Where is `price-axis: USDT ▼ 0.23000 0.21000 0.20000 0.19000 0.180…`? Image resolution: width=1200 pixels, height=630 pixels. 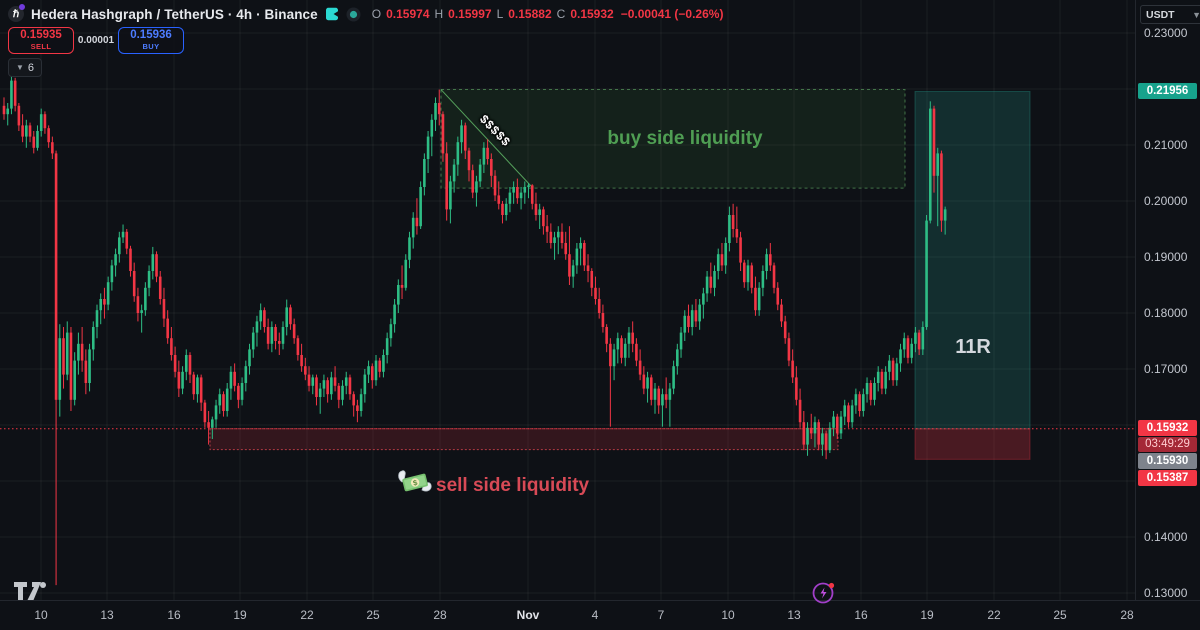
price-axis: USDT ▼ 0.23000 0.21000 0.20000 0.19000 0.180… is located at coordinates (1167, 300).